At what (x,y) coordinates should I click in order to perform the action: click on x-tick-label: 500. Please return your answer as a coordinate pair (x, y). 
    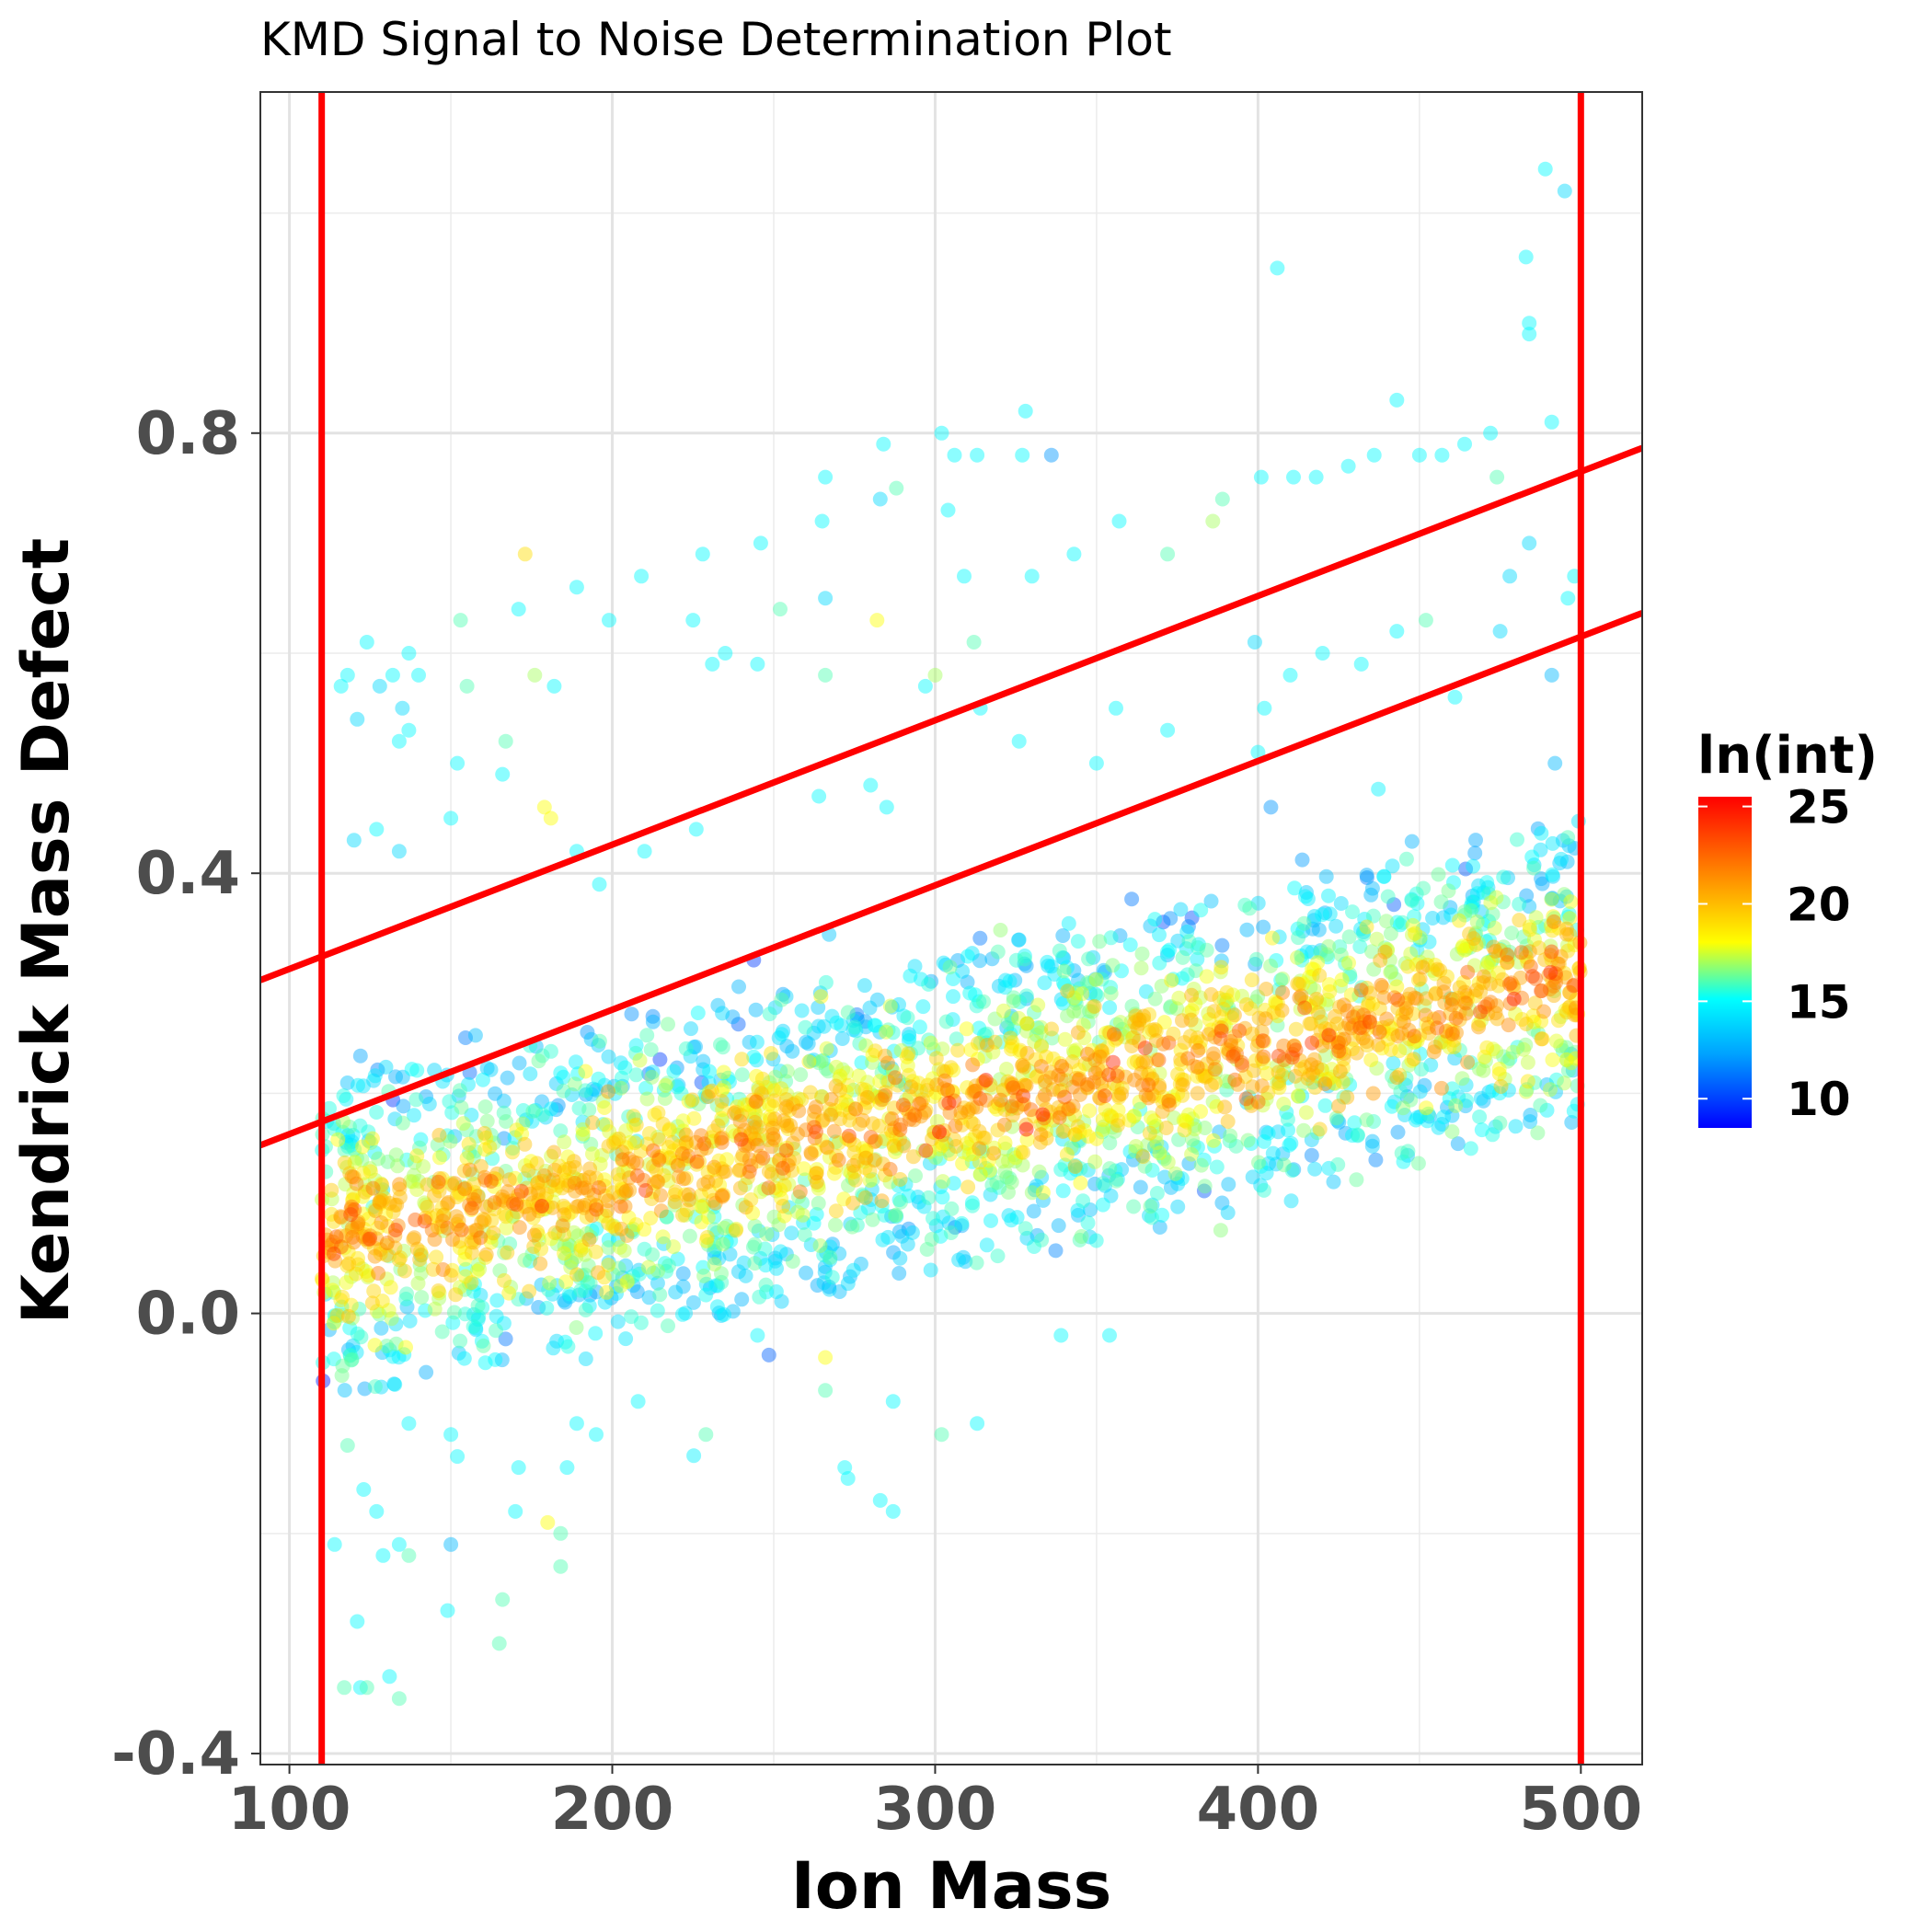
    Looking at the image, I should click on (1581, 1810).